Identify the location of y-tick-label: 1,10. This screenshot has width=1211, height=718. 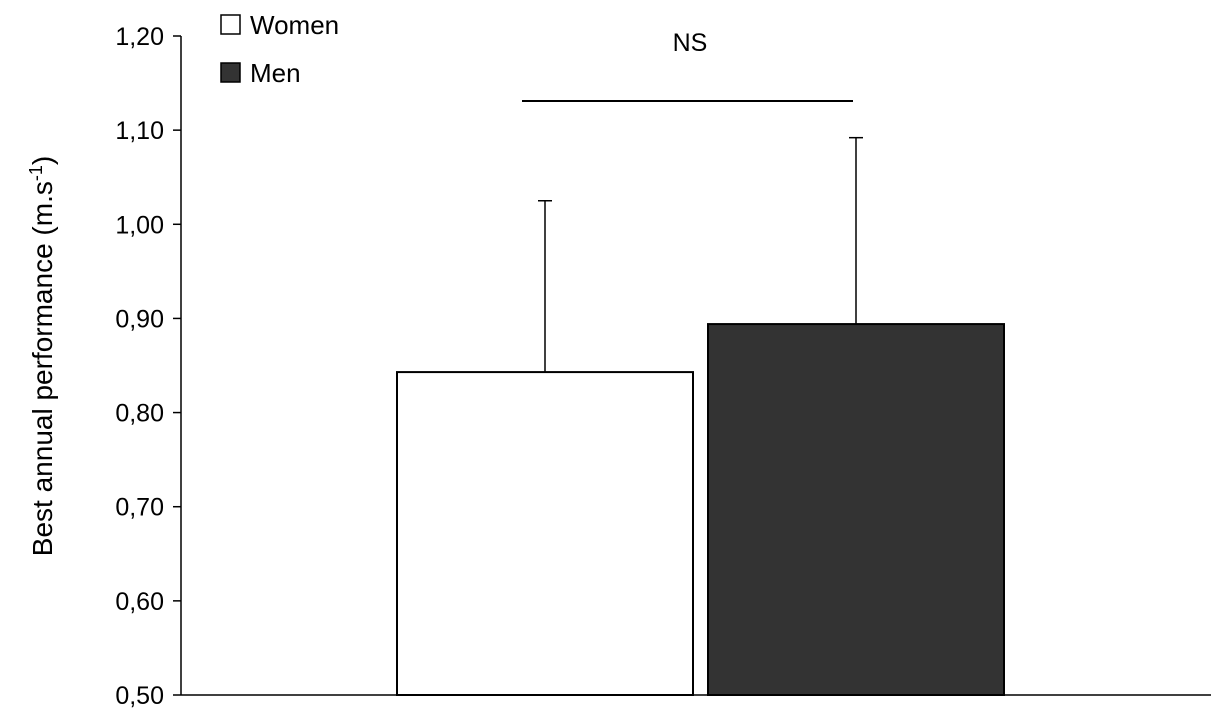
(139, 131).